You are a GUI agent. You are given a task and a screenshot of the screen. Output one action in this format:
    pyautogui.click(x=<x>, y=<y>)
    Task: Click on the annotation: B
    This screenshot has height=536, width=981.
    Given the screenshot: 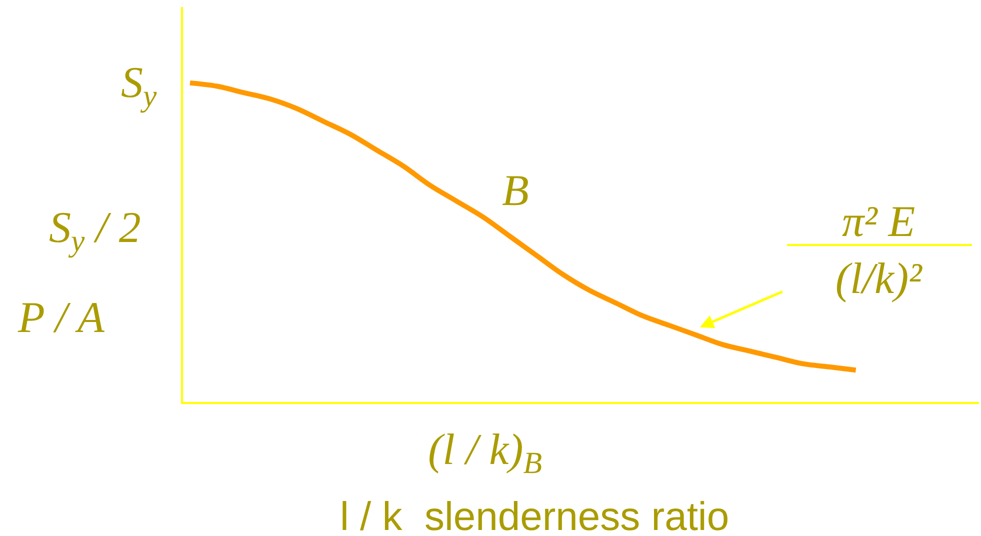 What is the action you would take?
    pyautogui.click(x=515, y=190)
    